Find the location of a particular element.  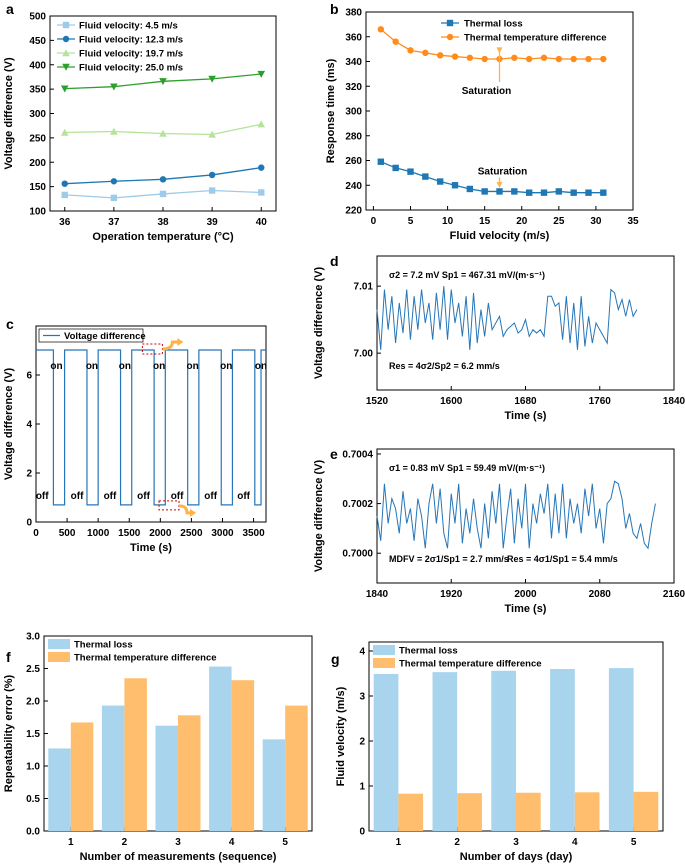

x-tick-label: 1840 is located at coordinates (377, 594).